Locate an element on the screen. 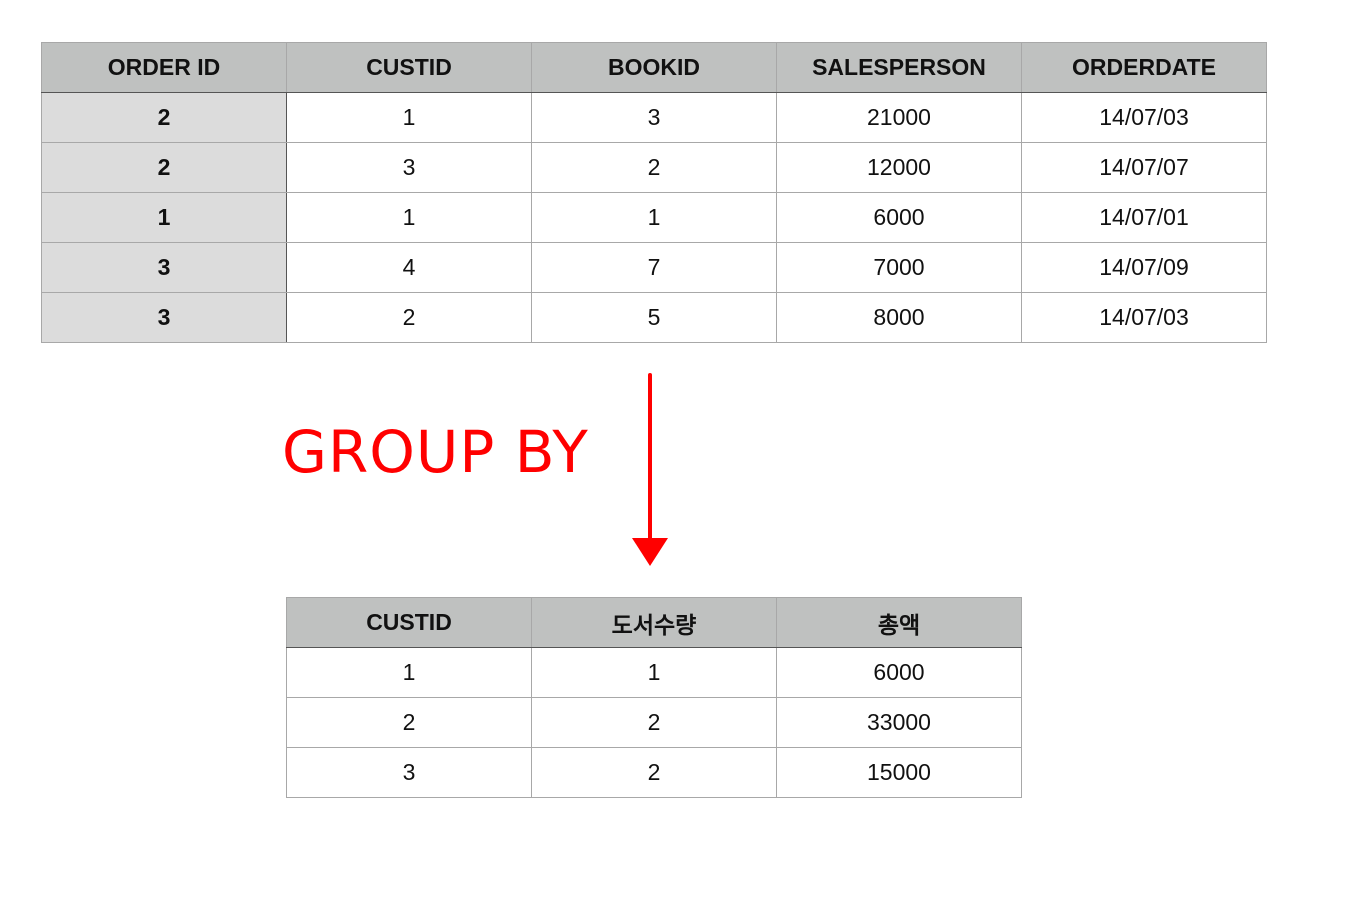 This screenshot has height=910, width=1356. grouped-header-book-count: 도서수량 is located at coordinates (654, 622).